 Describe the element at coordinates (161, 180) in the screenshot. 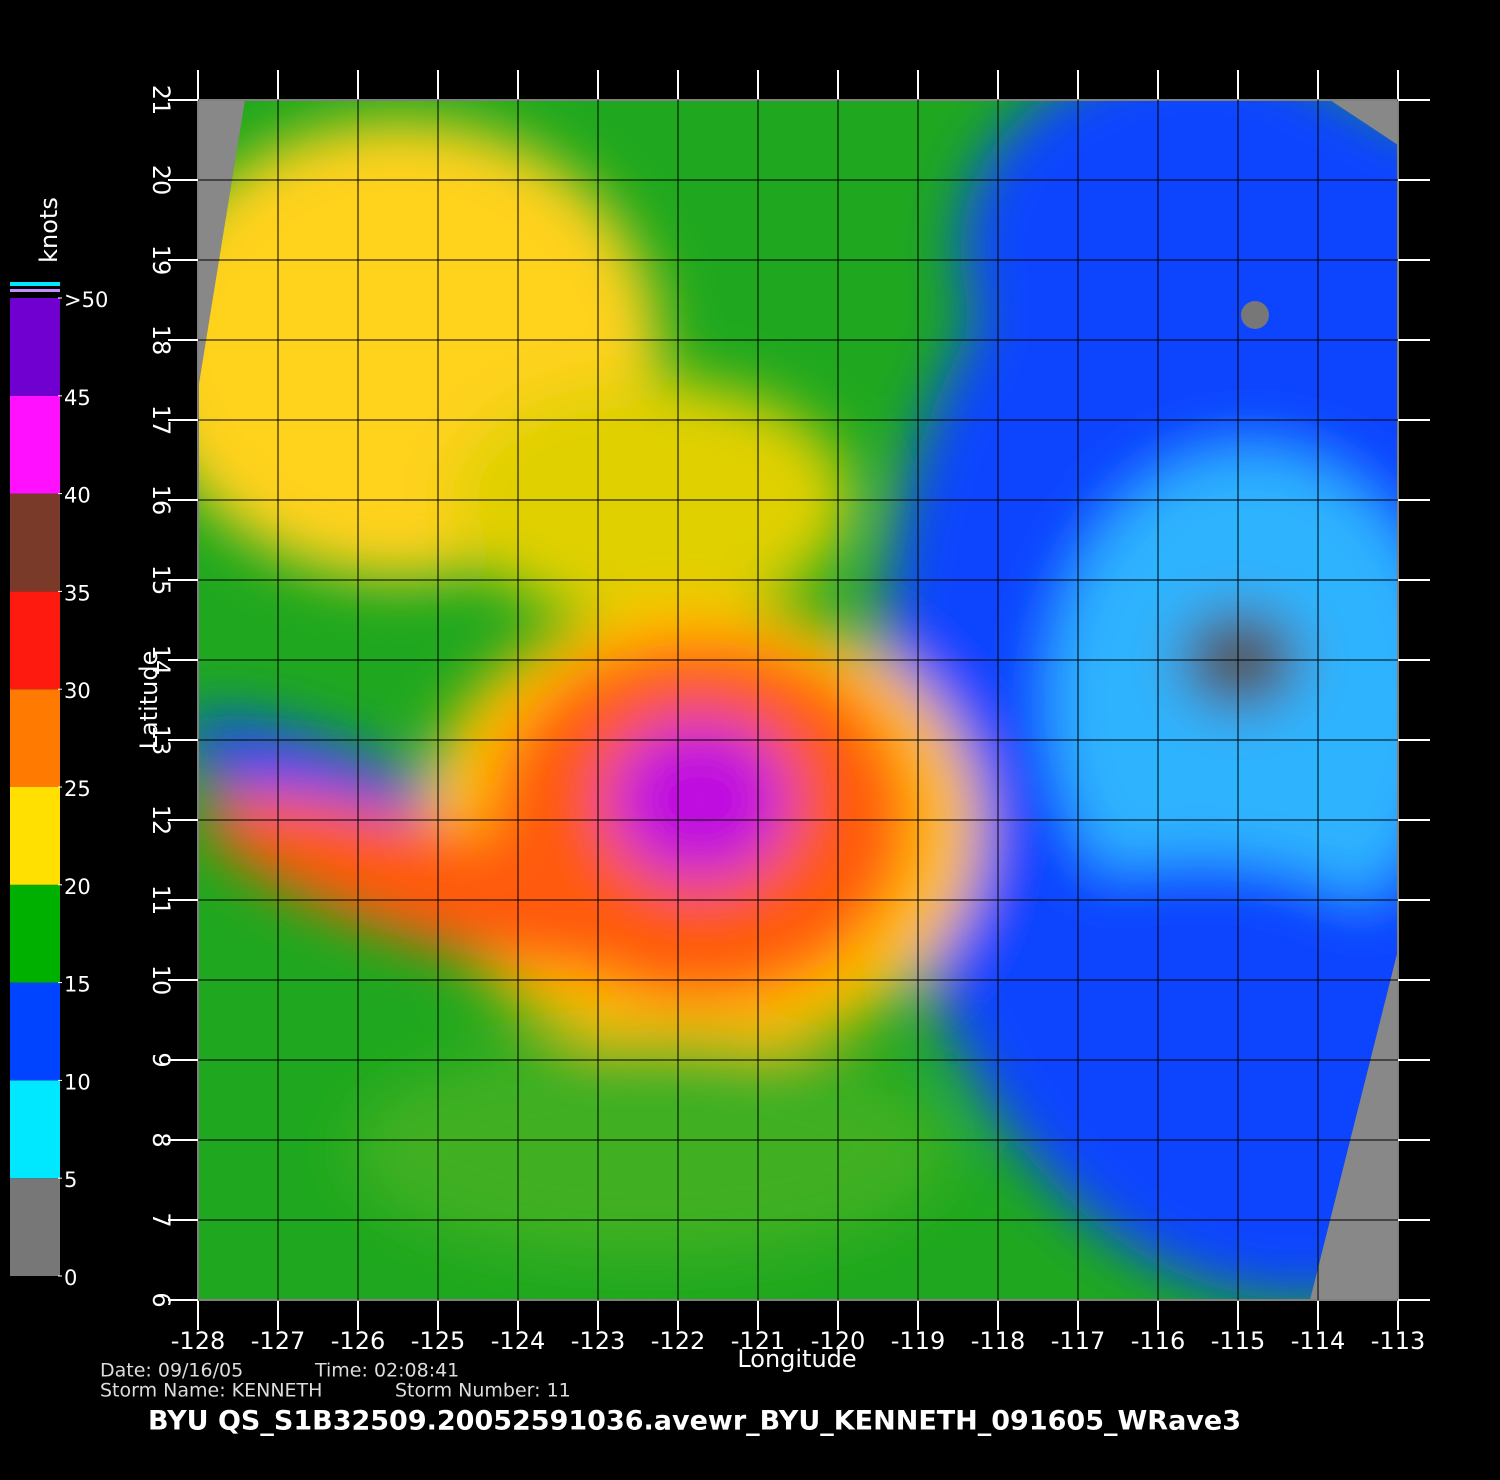

I see `y-tick-label: 20` at that location.